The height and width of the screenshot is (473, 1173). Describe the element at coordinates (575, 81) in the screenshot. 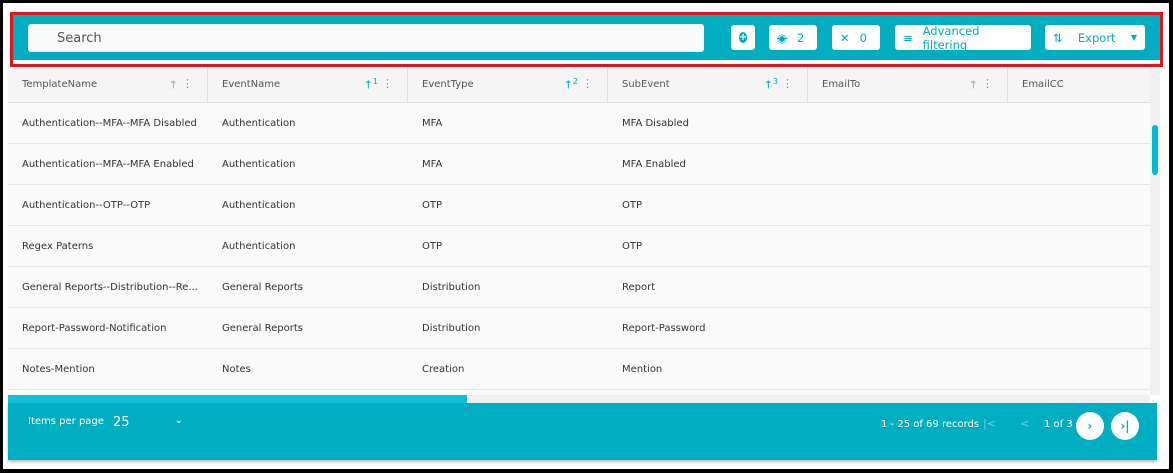

I see `sort-order: 2` at that location.